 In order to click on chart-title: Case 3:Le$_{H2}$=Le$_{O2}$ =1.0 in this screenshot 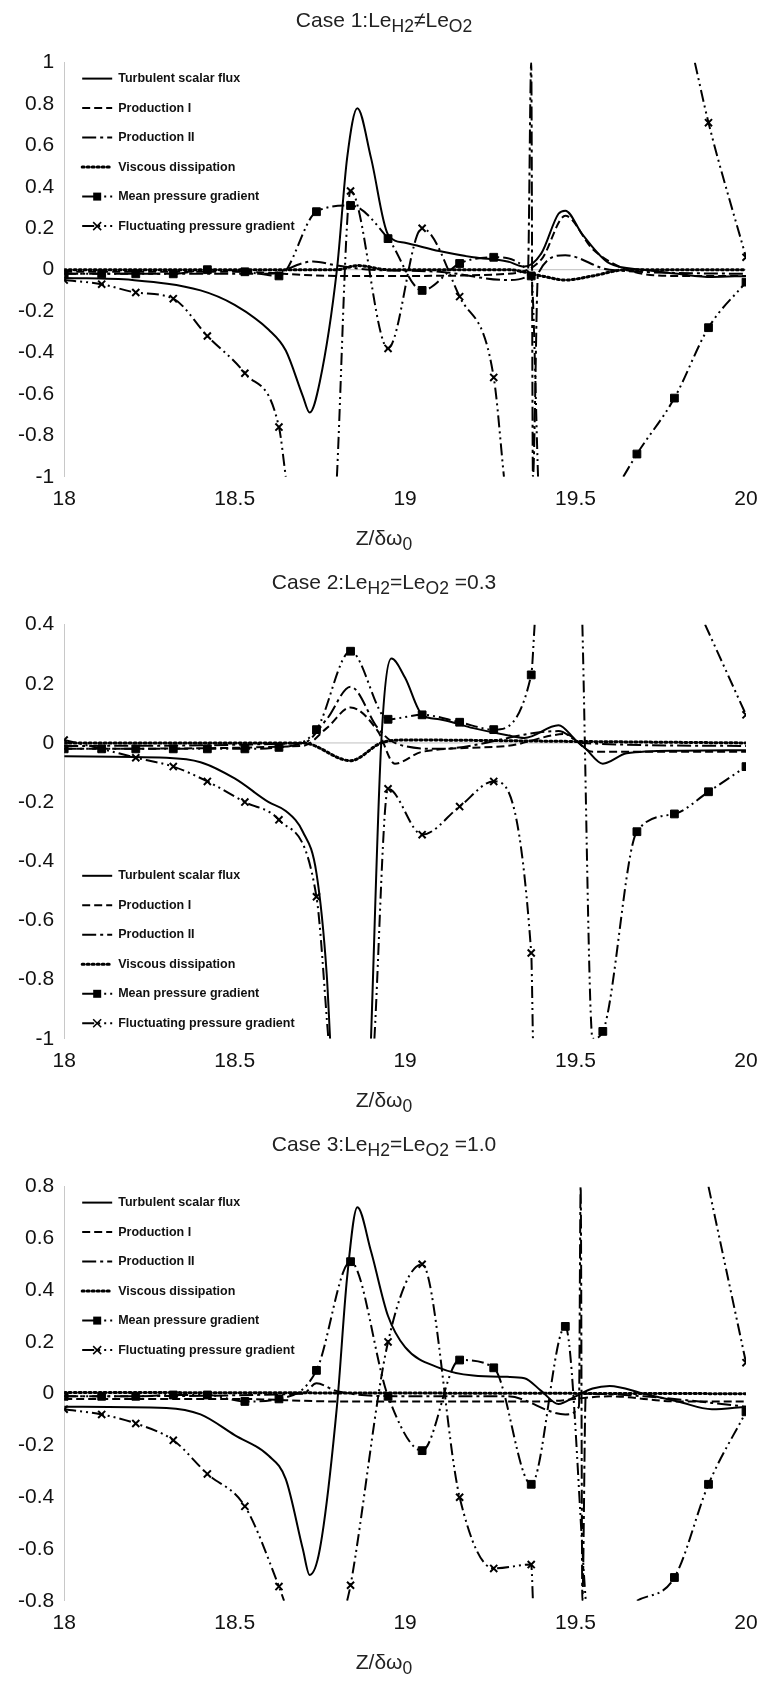, I will do `click(384, 1147)`.